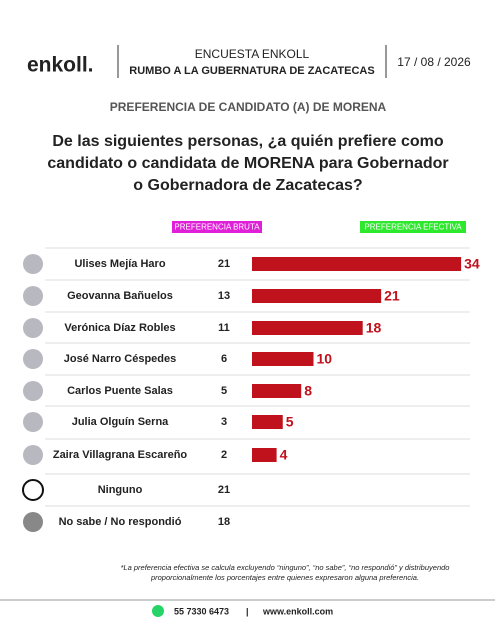  I want to click on raw-header: PREFERENCIA BRUTA, so click(217, 227).